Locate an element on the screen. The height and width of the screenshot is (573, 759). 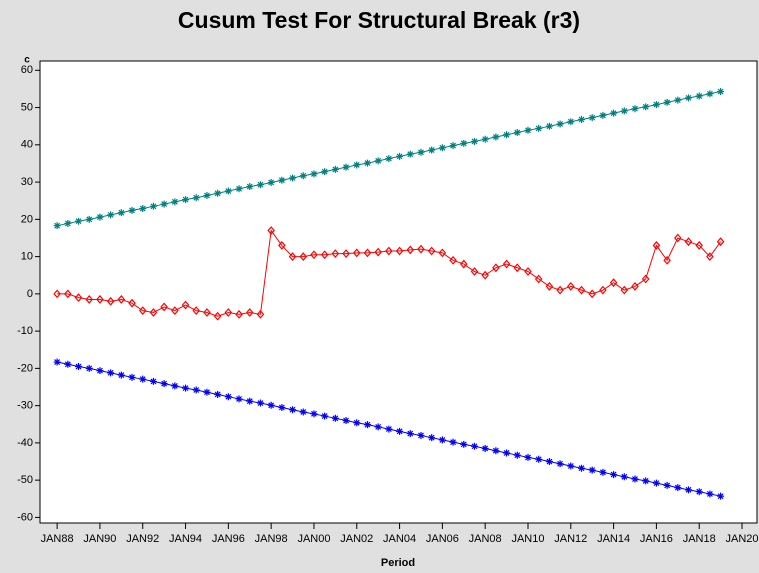
x-tick-label: JAN16 is located at coordinates (656, 539).